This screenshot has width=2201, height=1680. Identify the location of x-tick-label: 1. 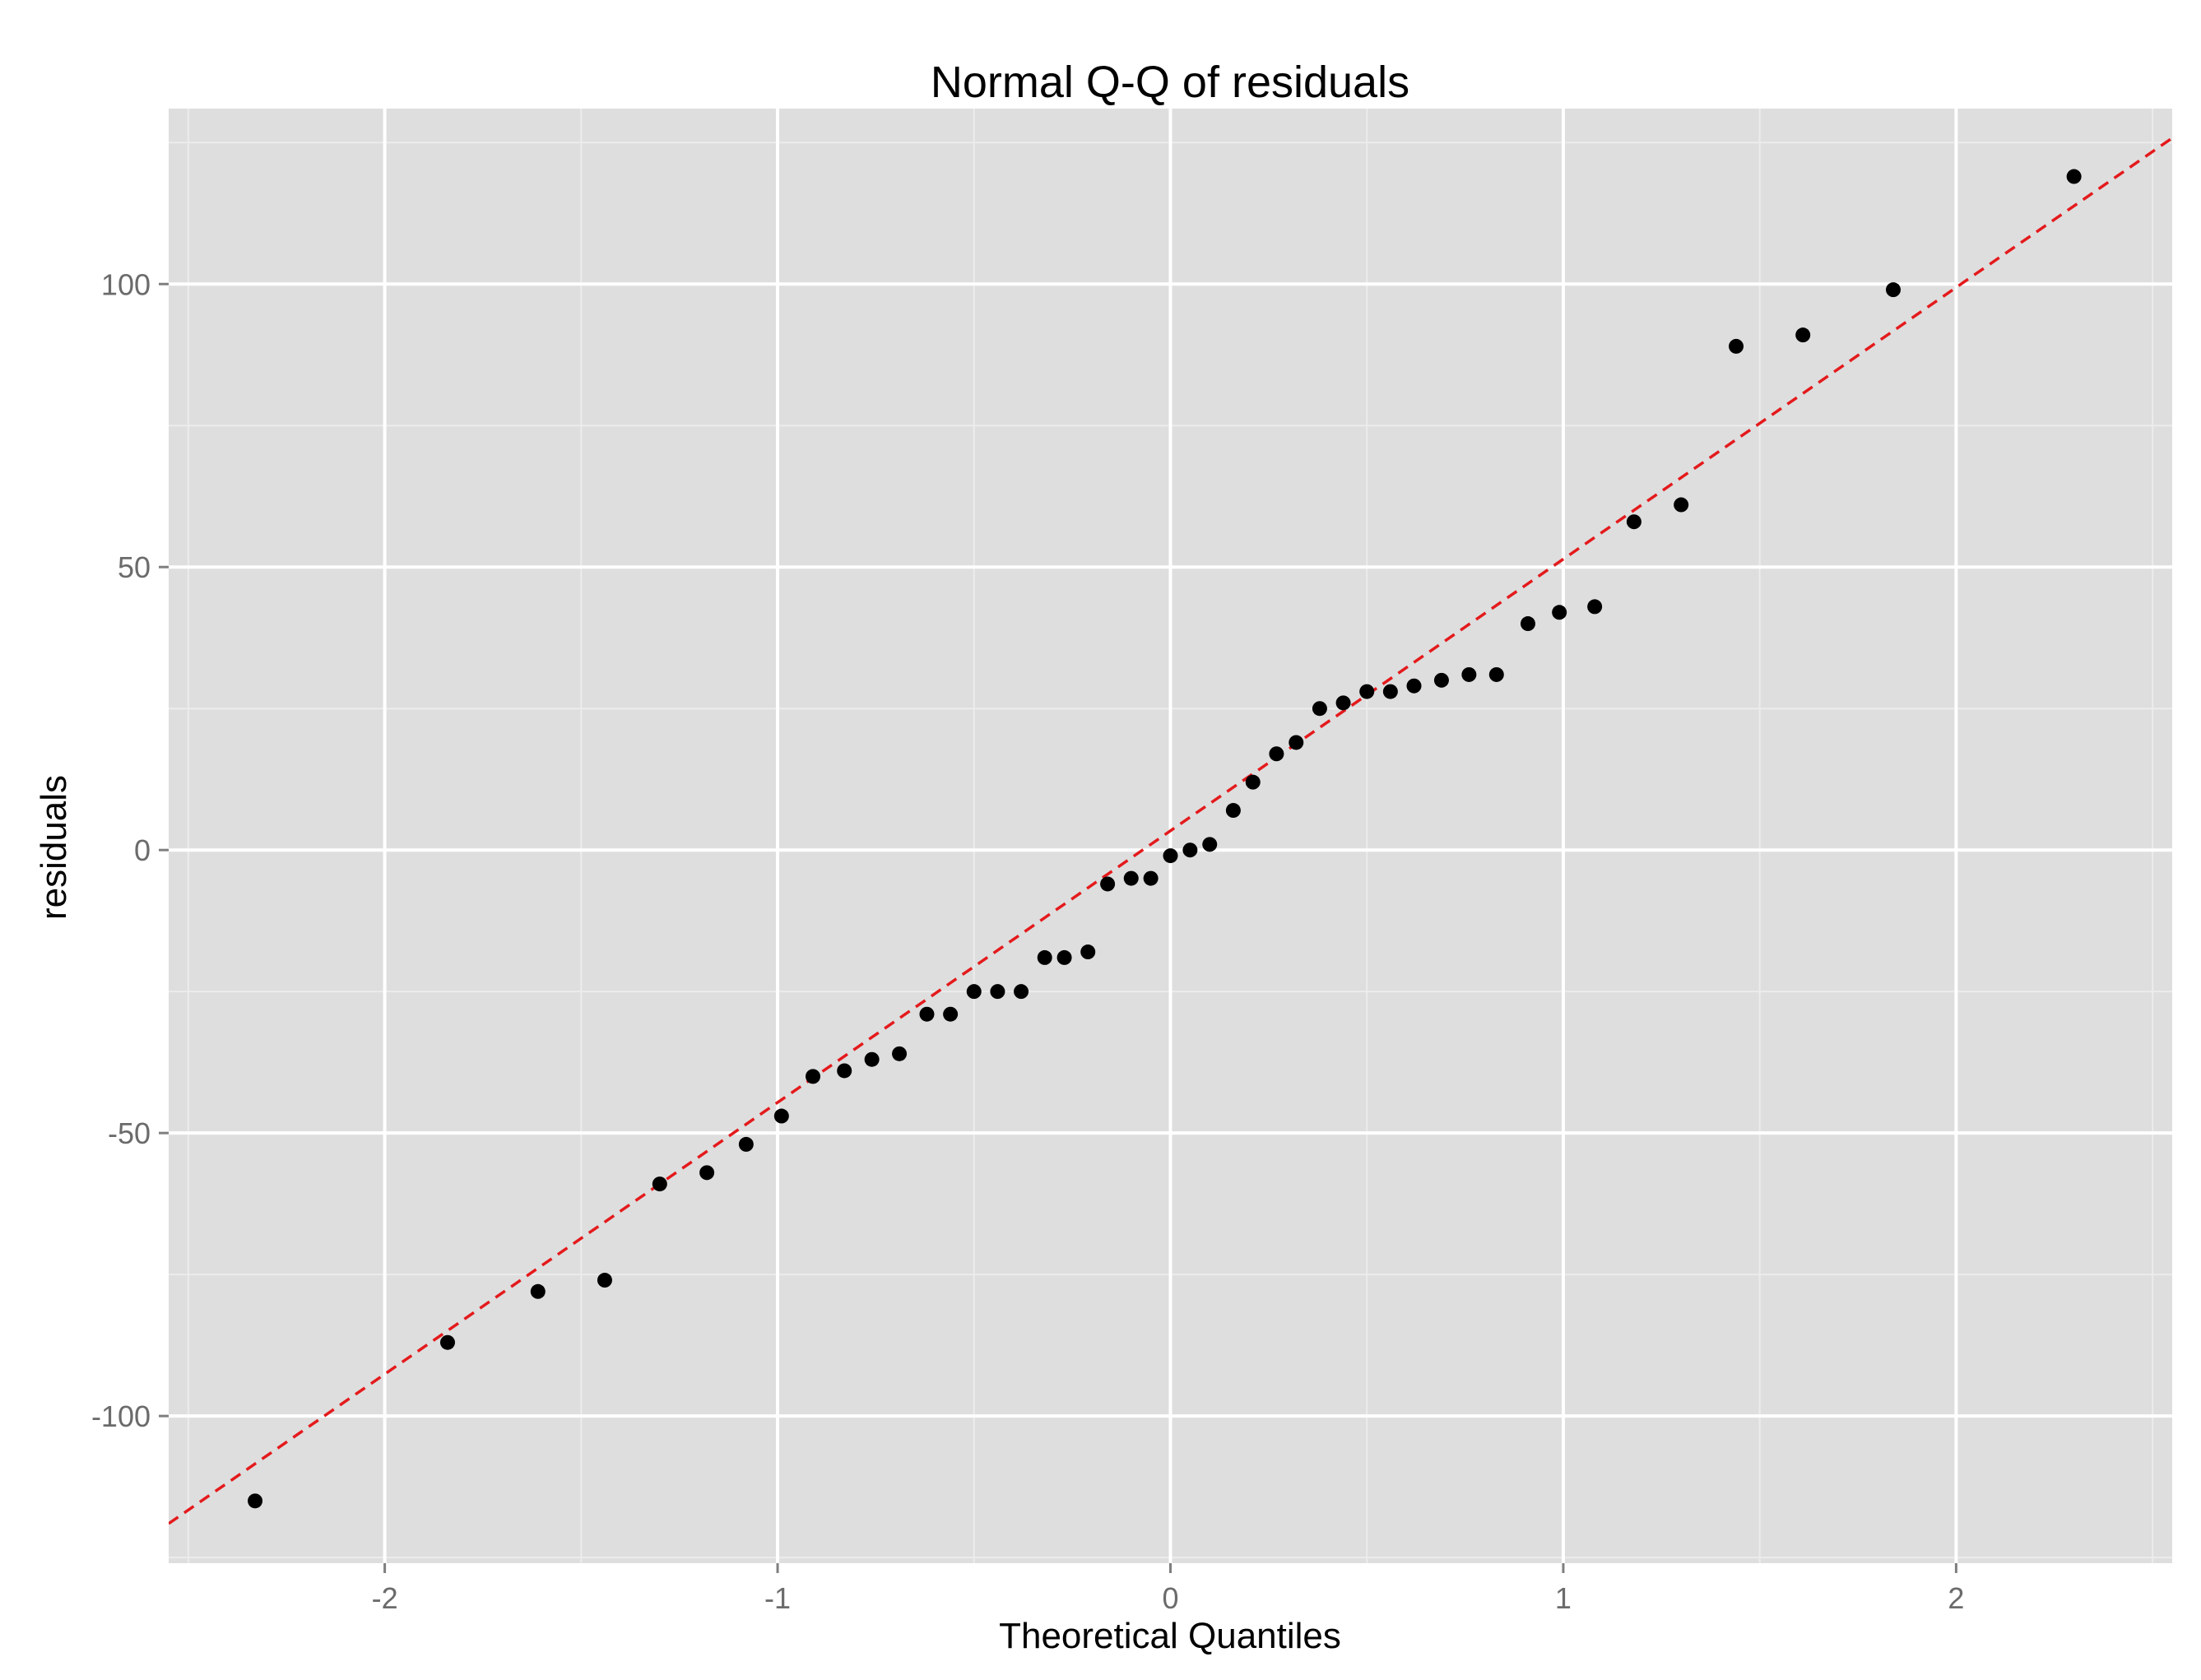
(1563, 1598).